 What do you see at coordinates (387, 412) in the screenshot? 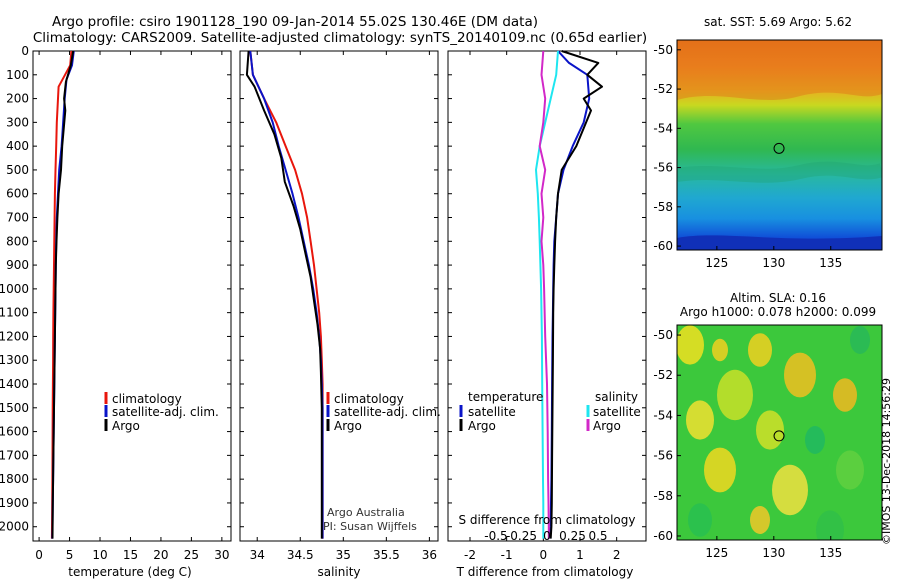
I see `legend-satellite-adj-2: satellite-adj. clim.` at bounding box center [387, 412].